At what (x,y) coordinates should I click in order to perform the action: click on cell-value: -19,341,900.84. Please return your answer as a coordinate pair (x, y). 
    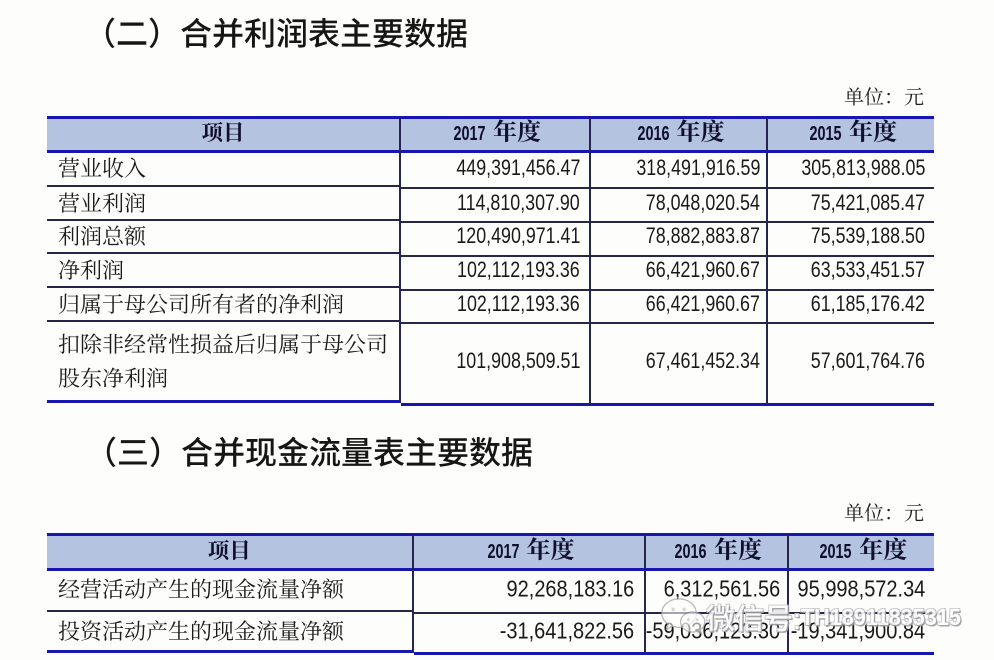
    Looking at the image, I should click on (861, 634).